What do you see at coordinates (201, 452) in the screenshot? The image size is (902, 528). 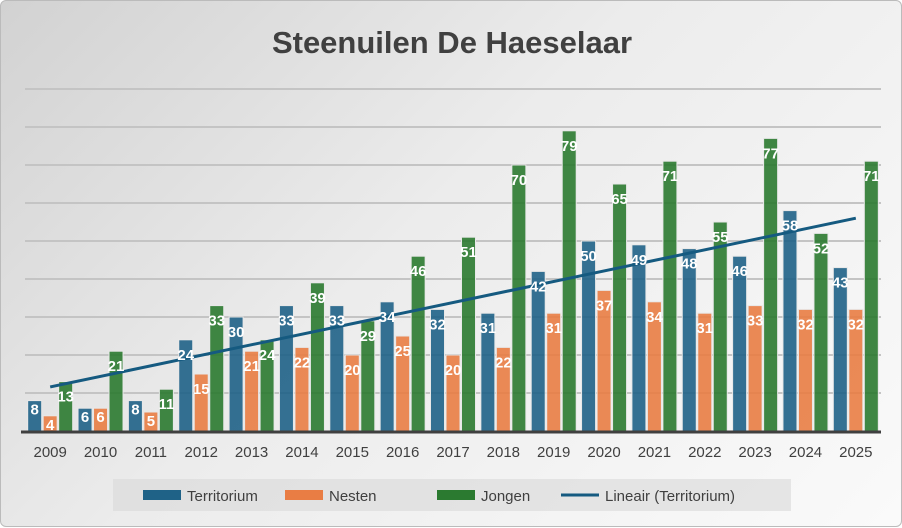 I see `x-tick-label: 2012` at bounding box center [201, 452].